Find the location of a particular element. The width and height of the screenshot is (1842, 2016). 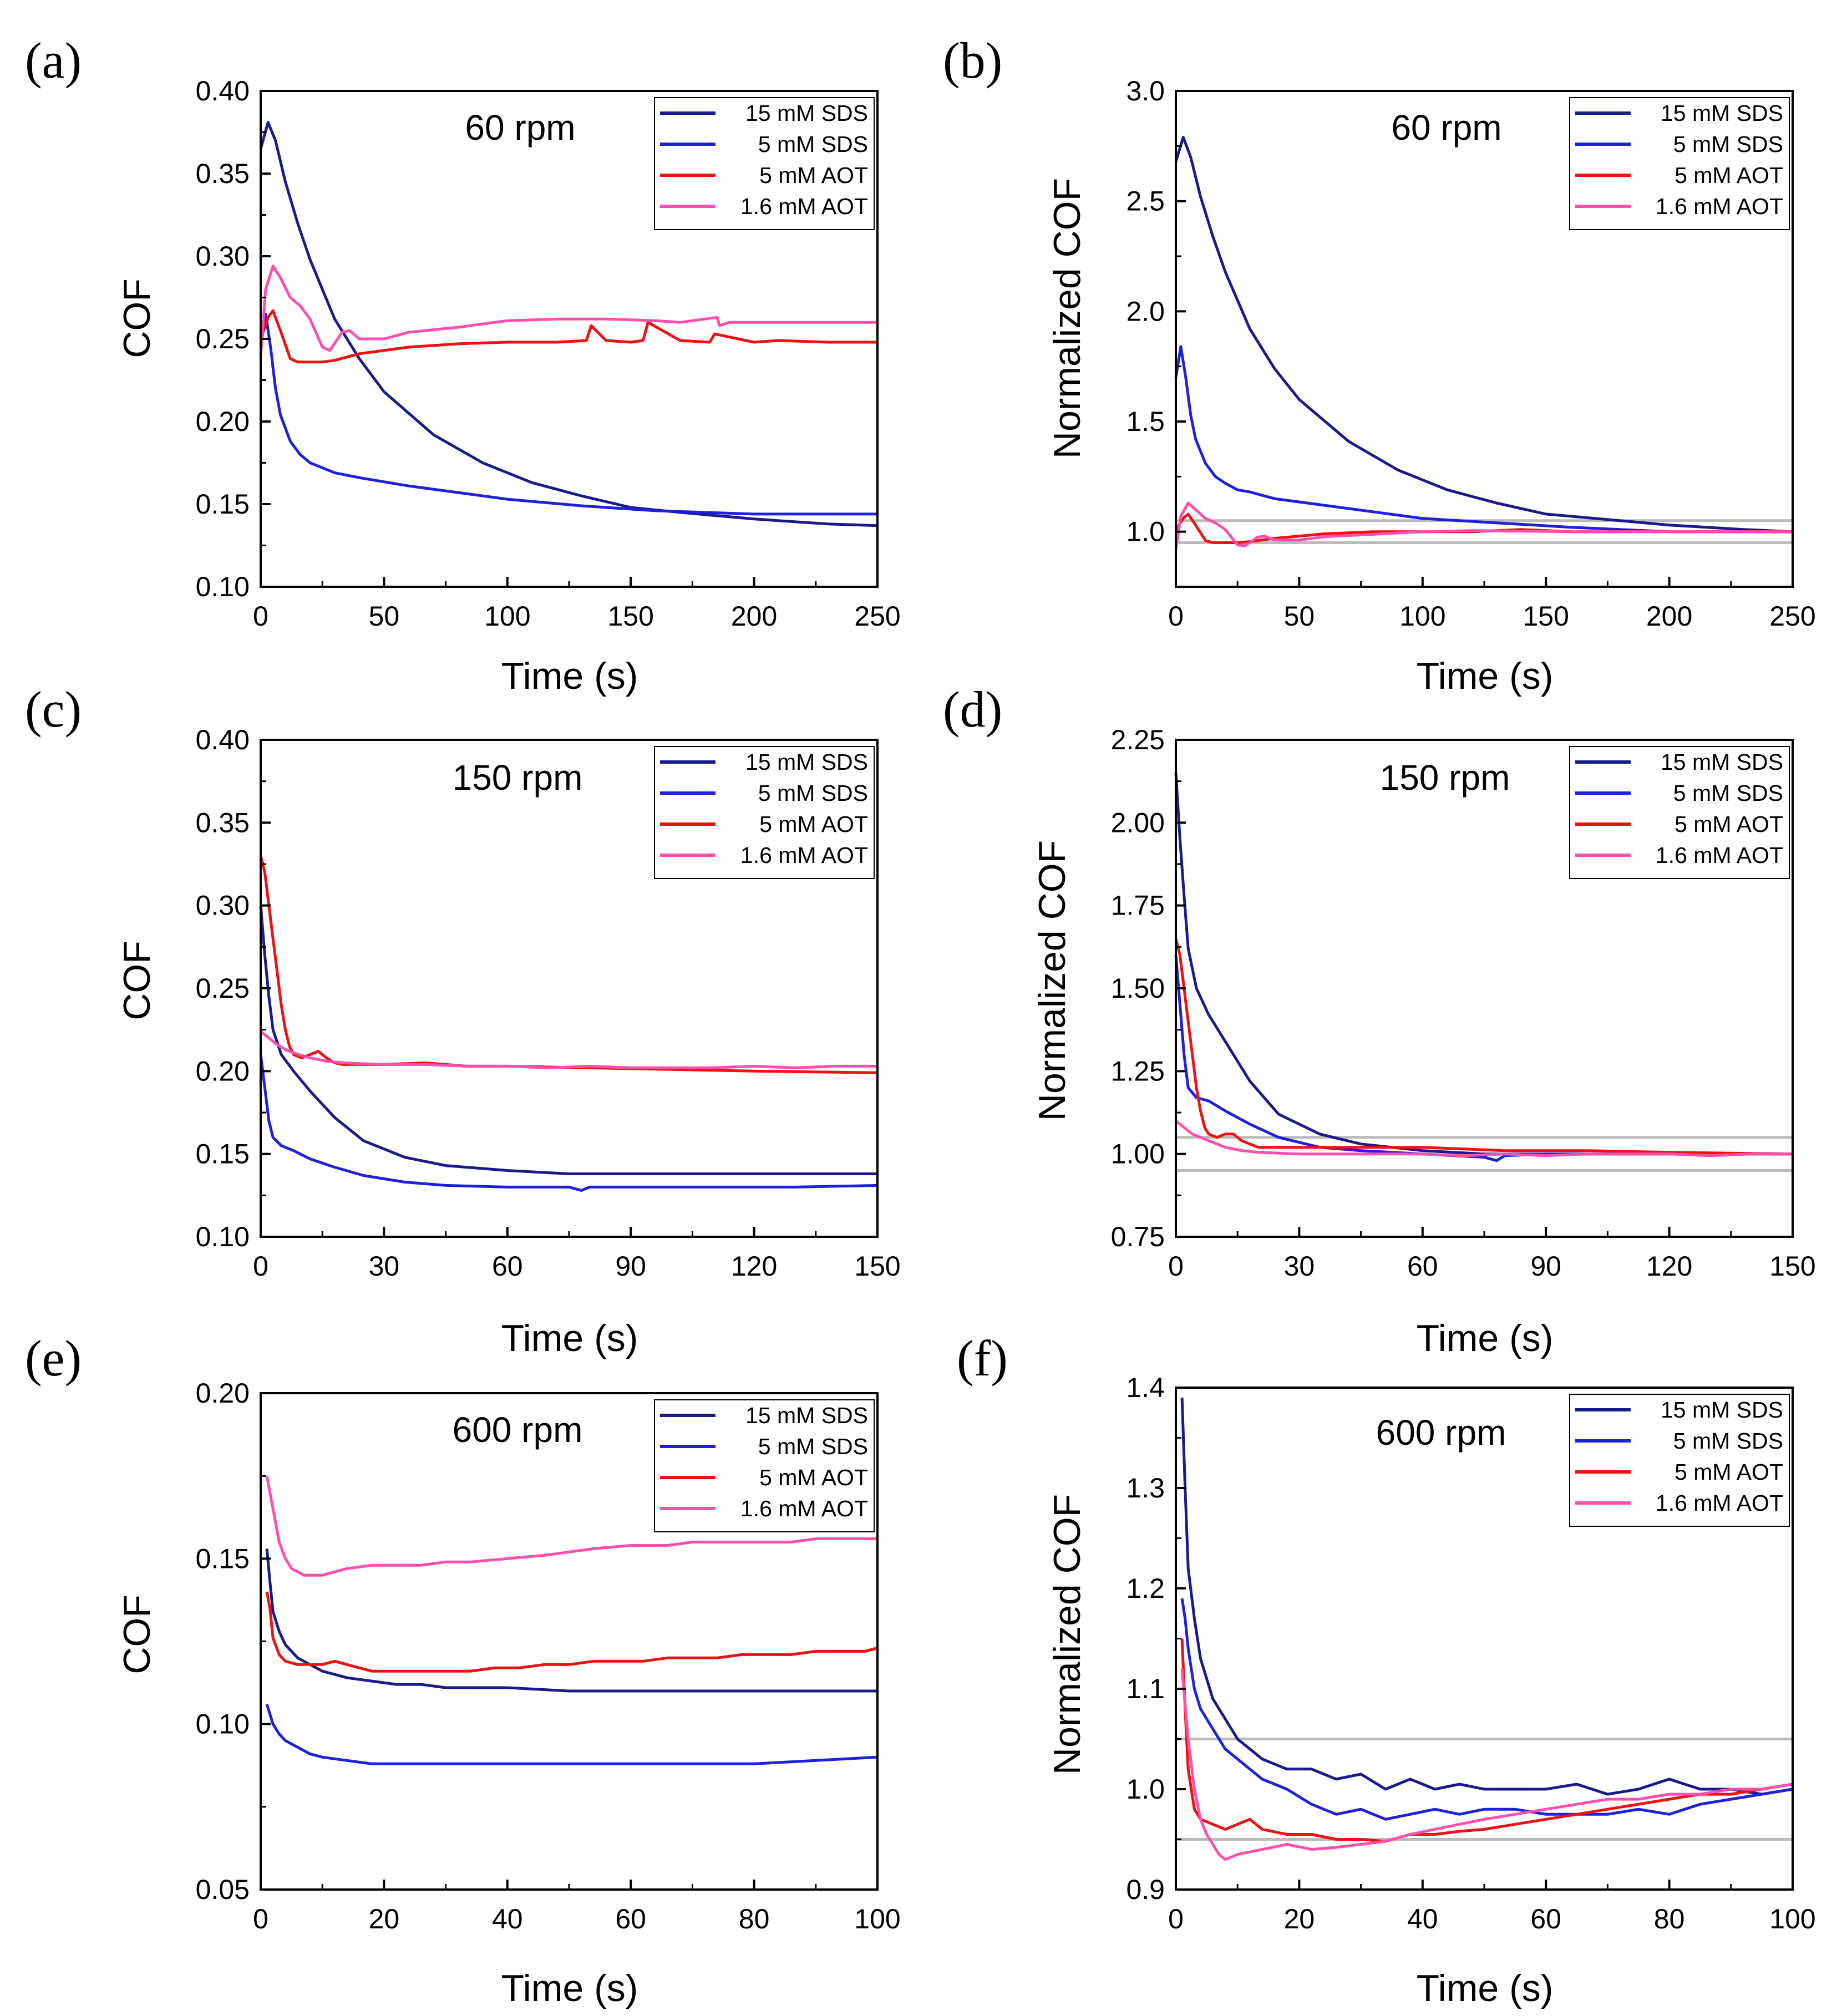

panel-e-legend-label-16aot: 1.6 mM AOT is located at coordinates (804, 1508).